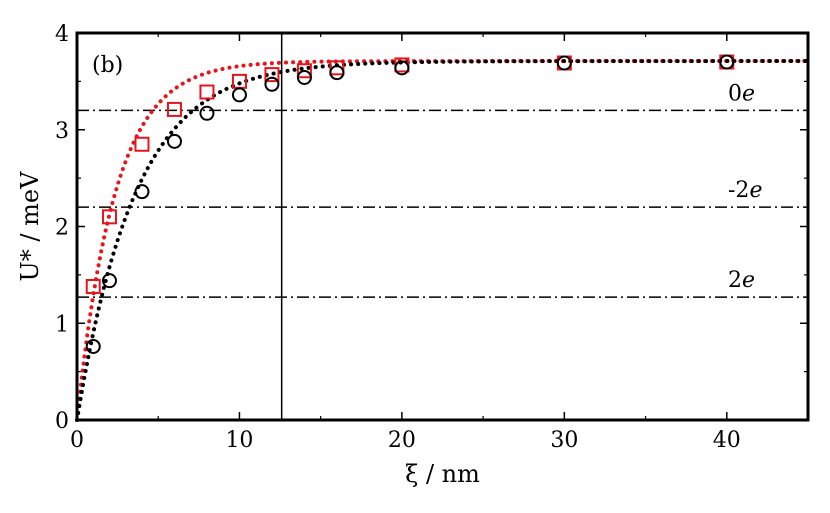  What do you see at coordinates (62, 131) in the screenshot?
I see `y-tick-label: 3` at bounding box center [62, 131].